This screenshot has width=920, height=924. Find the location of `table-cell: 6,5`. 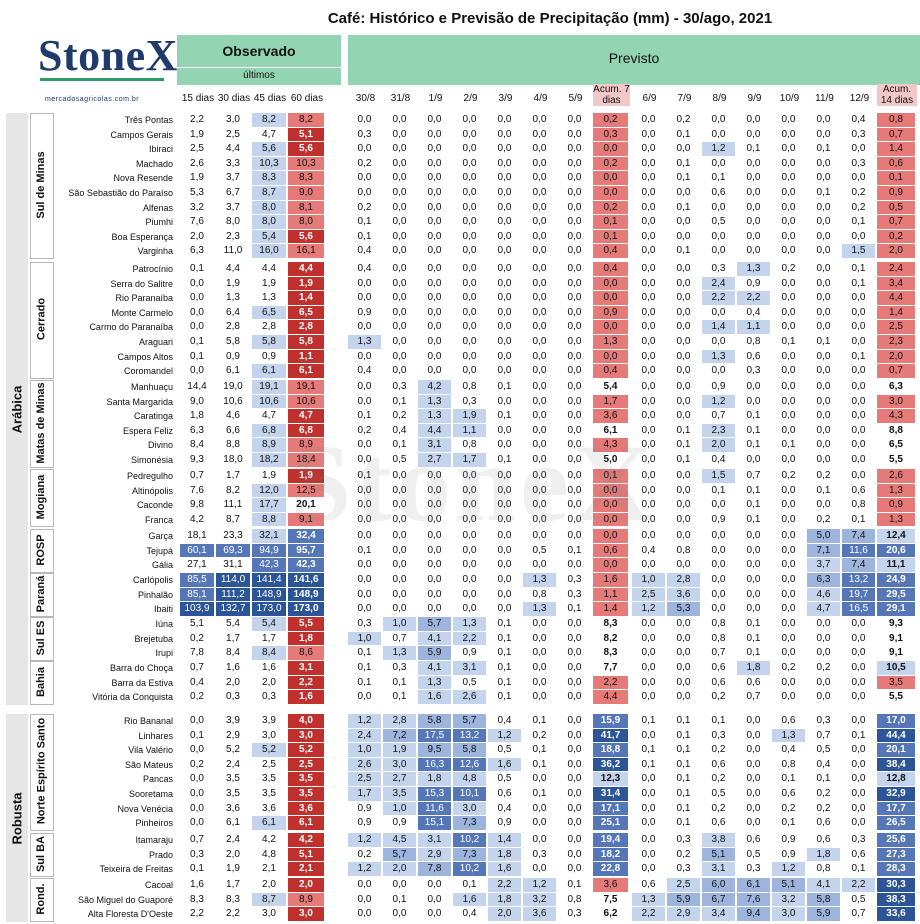

table-cell: 6,5 is located at coordinates (306, 312).